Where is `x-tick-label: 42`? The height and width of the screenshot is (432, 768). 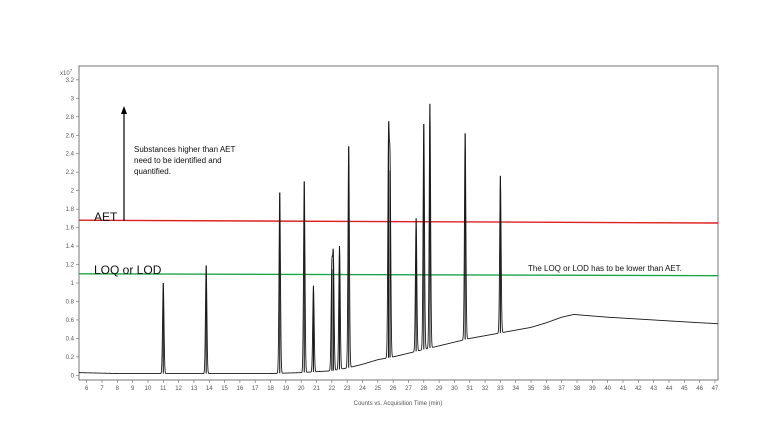
x-tick-label: 42 is located at coordinates (638, 389).